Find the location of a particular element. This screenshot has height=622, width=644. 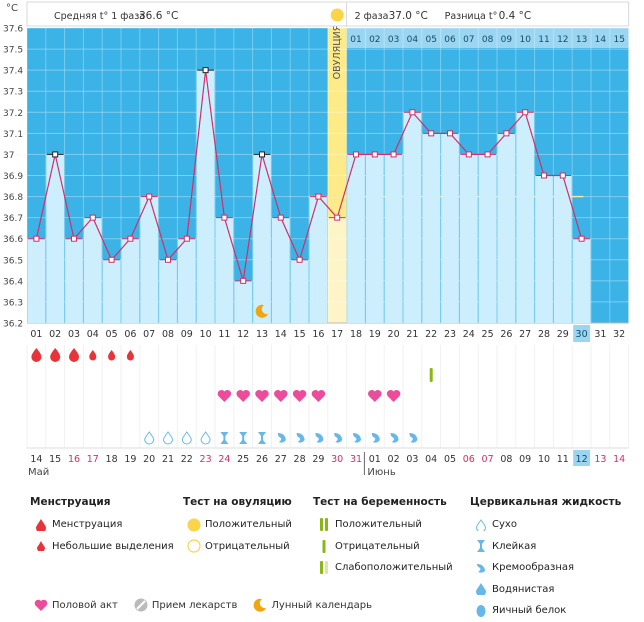

day-label: 18 is located at coordinates (356, 334).